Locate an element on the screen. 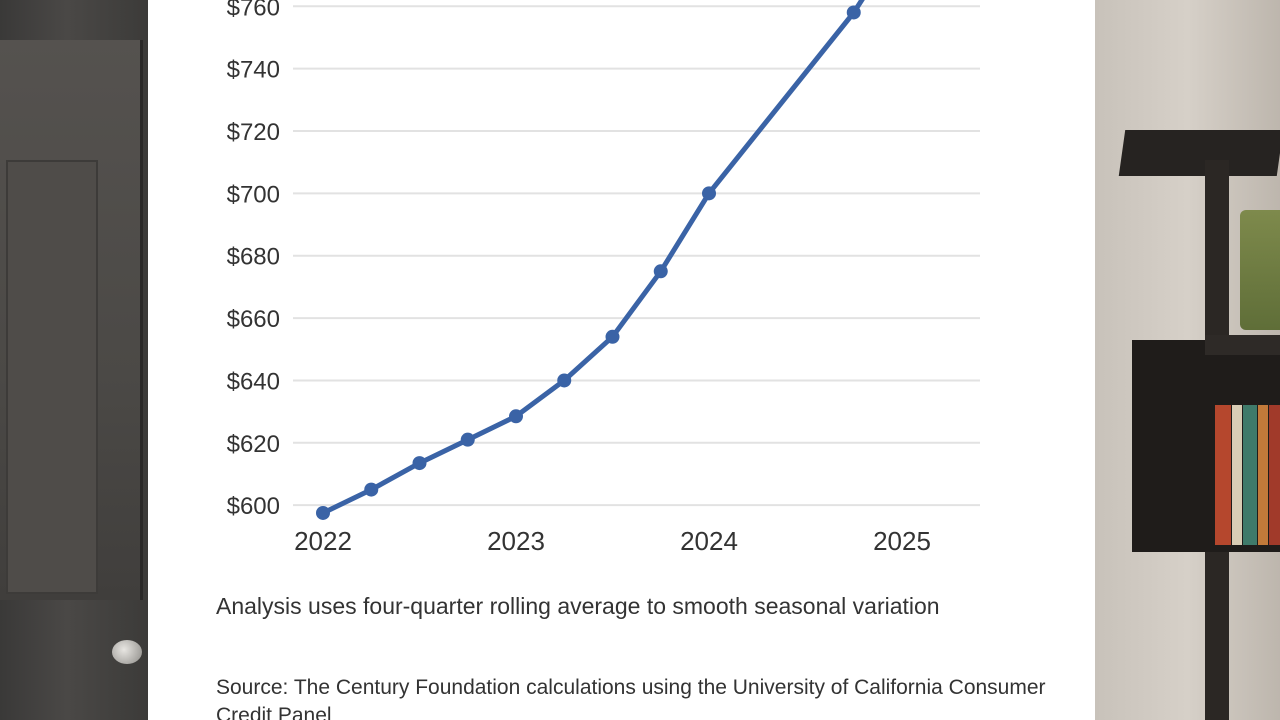  y-tick-label: $680 is located at coordinates (253, 257).